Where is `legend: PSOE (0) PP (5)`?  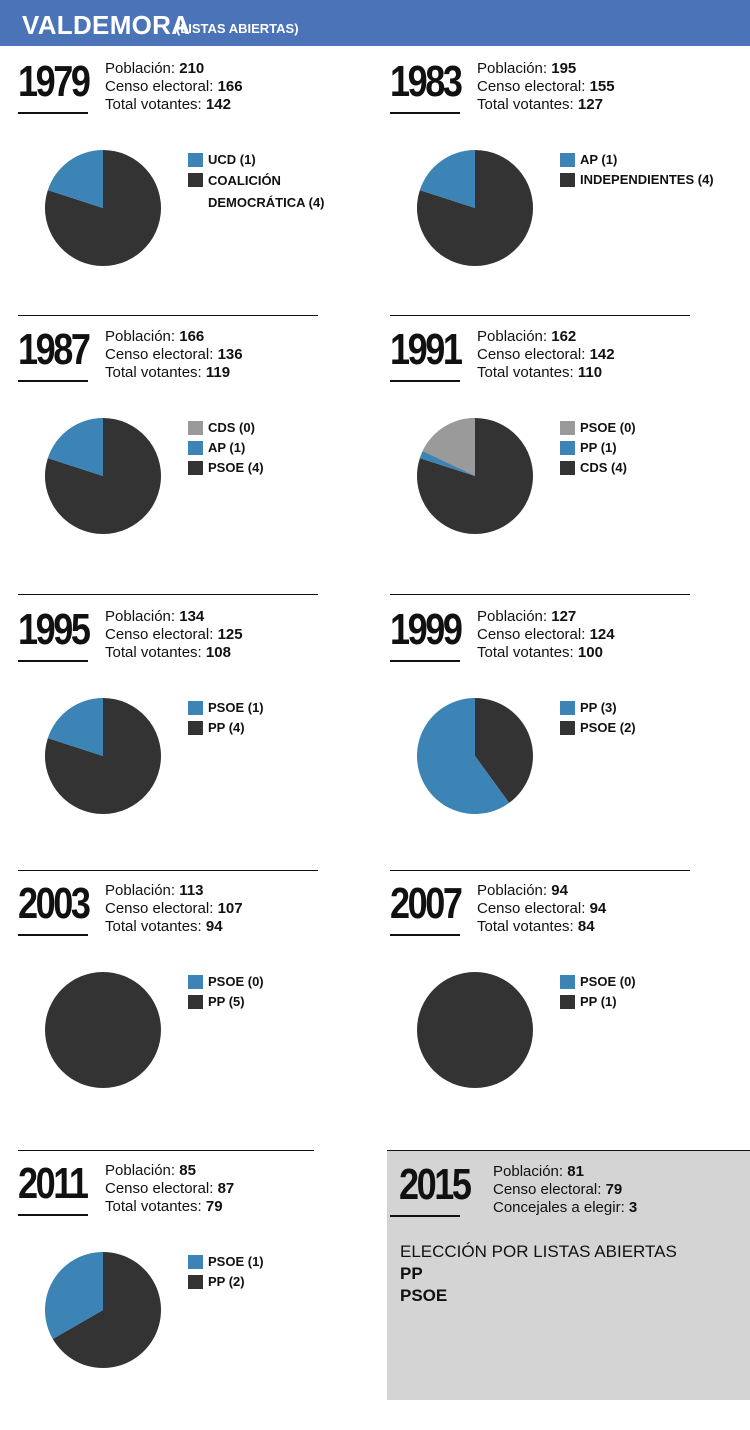 legend: PSOE (0) PP (5) is located at coordinates (226, 992).